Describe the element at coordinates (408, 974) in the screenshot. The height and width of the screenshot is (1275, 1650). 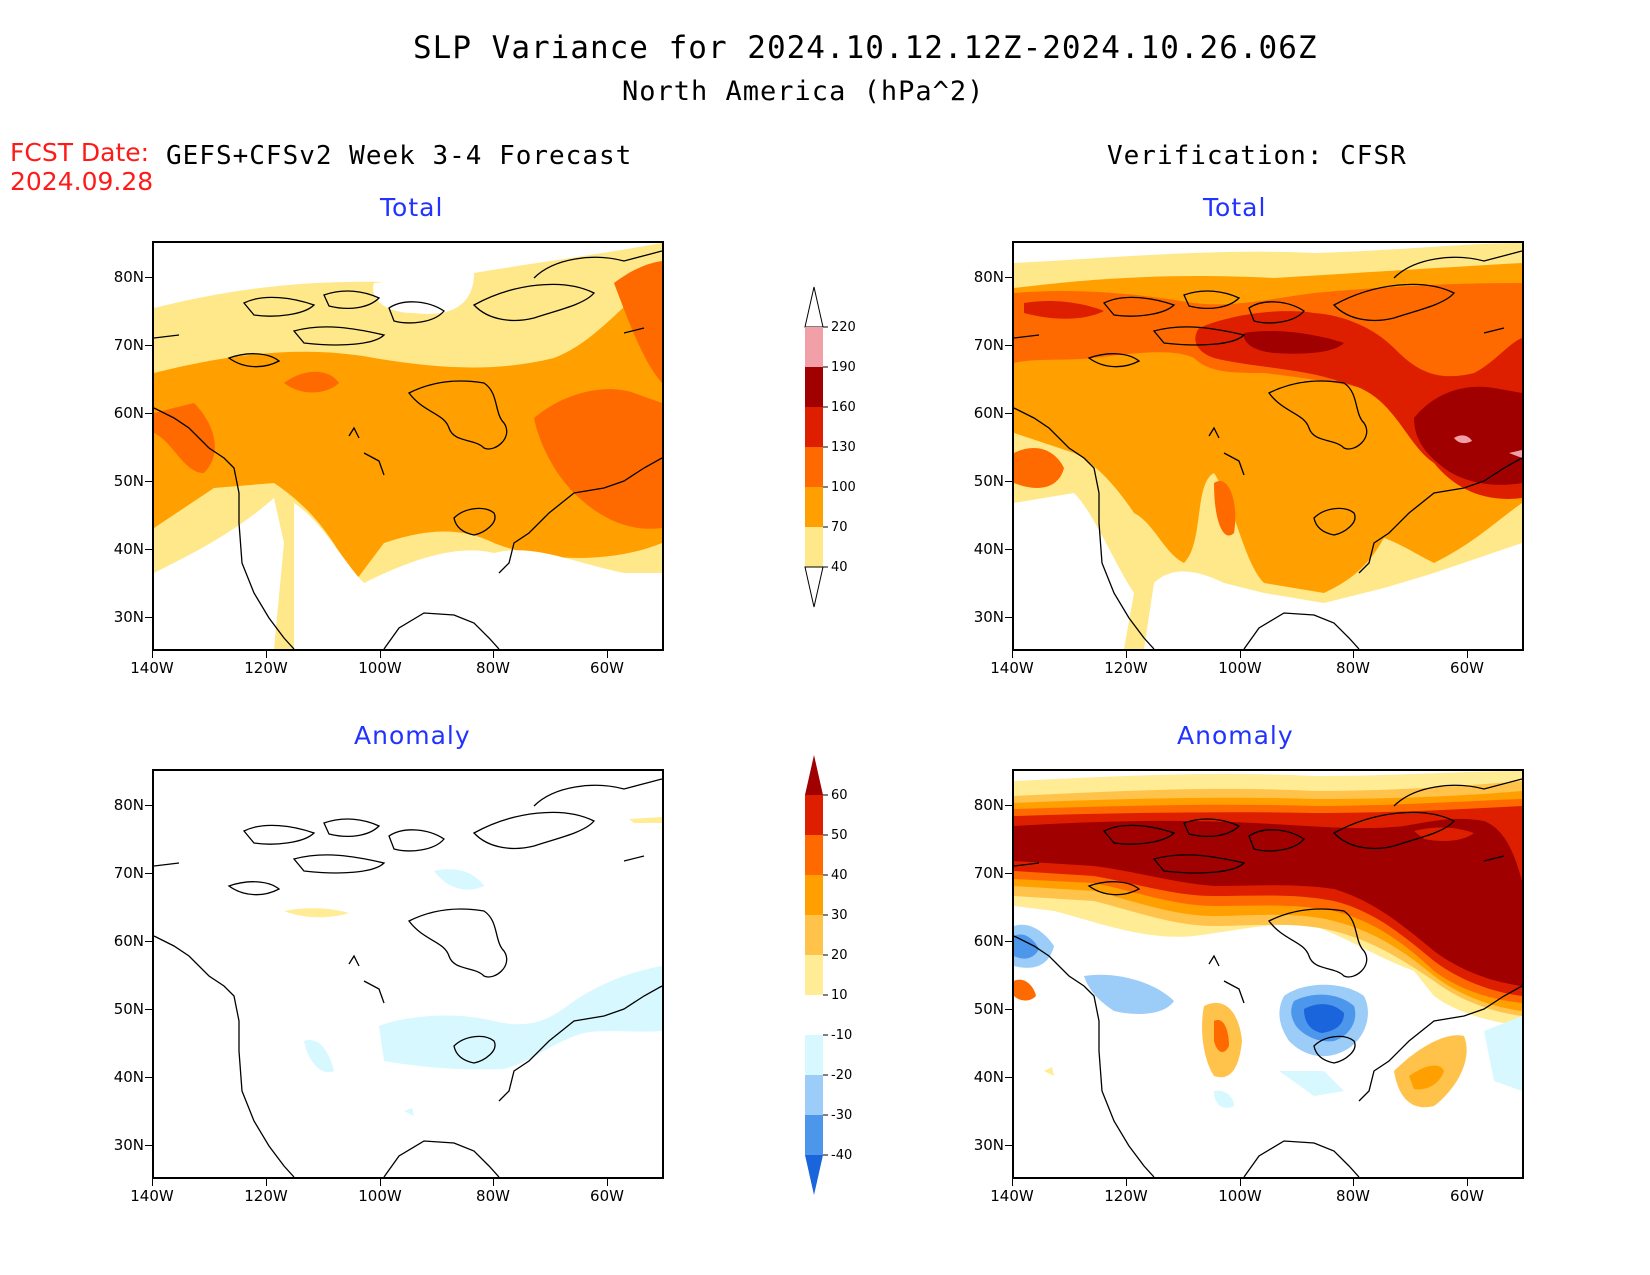
I see `map-forecast-anomaly` at that location.